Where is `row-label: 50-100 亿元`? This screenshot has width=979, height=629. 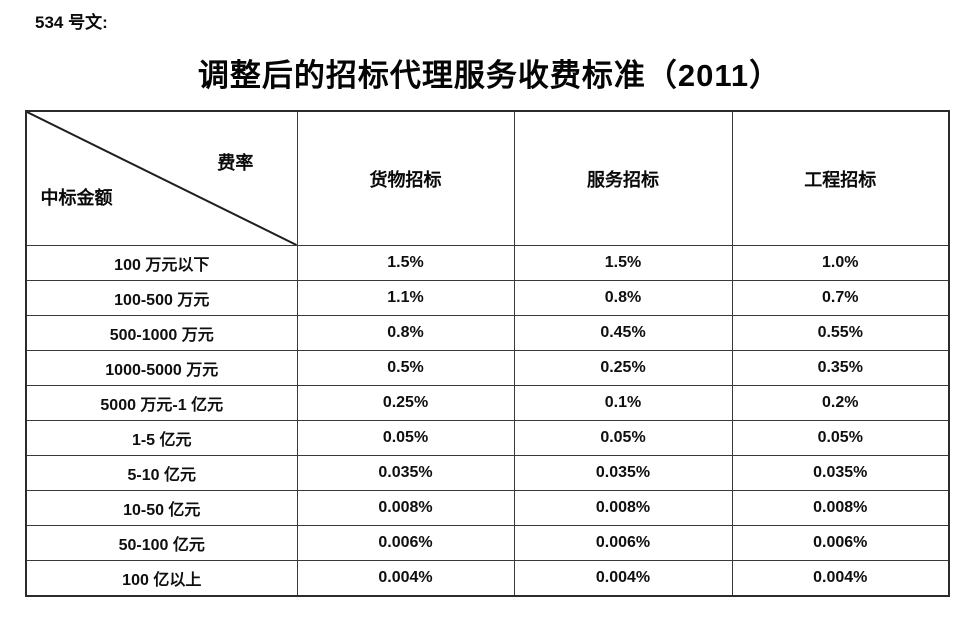
row-label: 50-100 亿元 is located at coordinates (161, 543).